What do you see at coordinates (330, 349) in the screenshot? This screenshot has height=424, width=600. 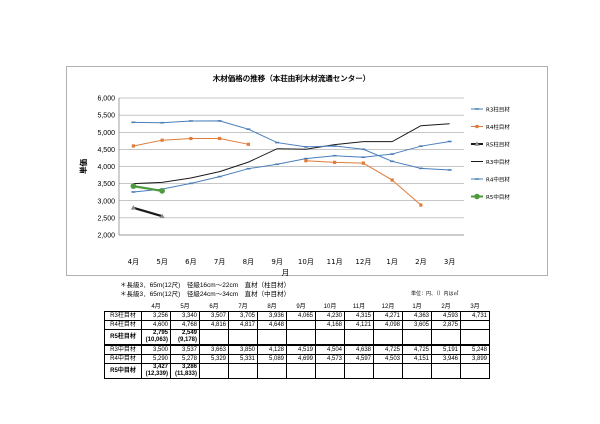 I see `table-cell: 4,504` at bounding box center [330, 349].